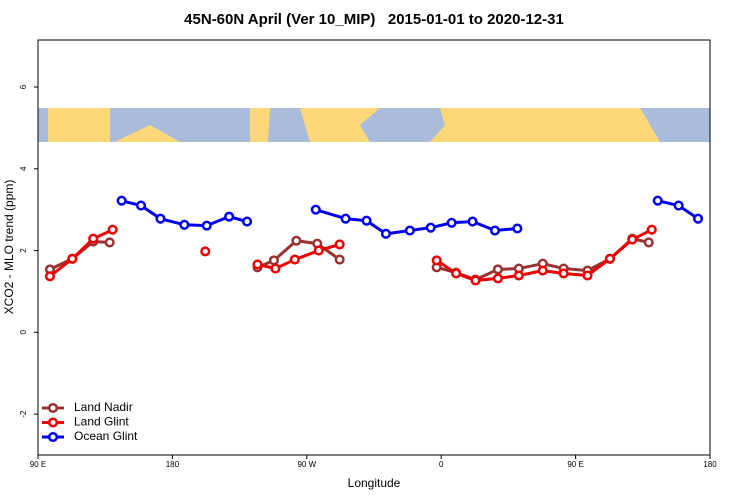 The image size is (750, 500). What do you see at coordinates (374, 483) in the screenshot?
I see `x-axis-label: Longitude` at bounding box center [374, 483].